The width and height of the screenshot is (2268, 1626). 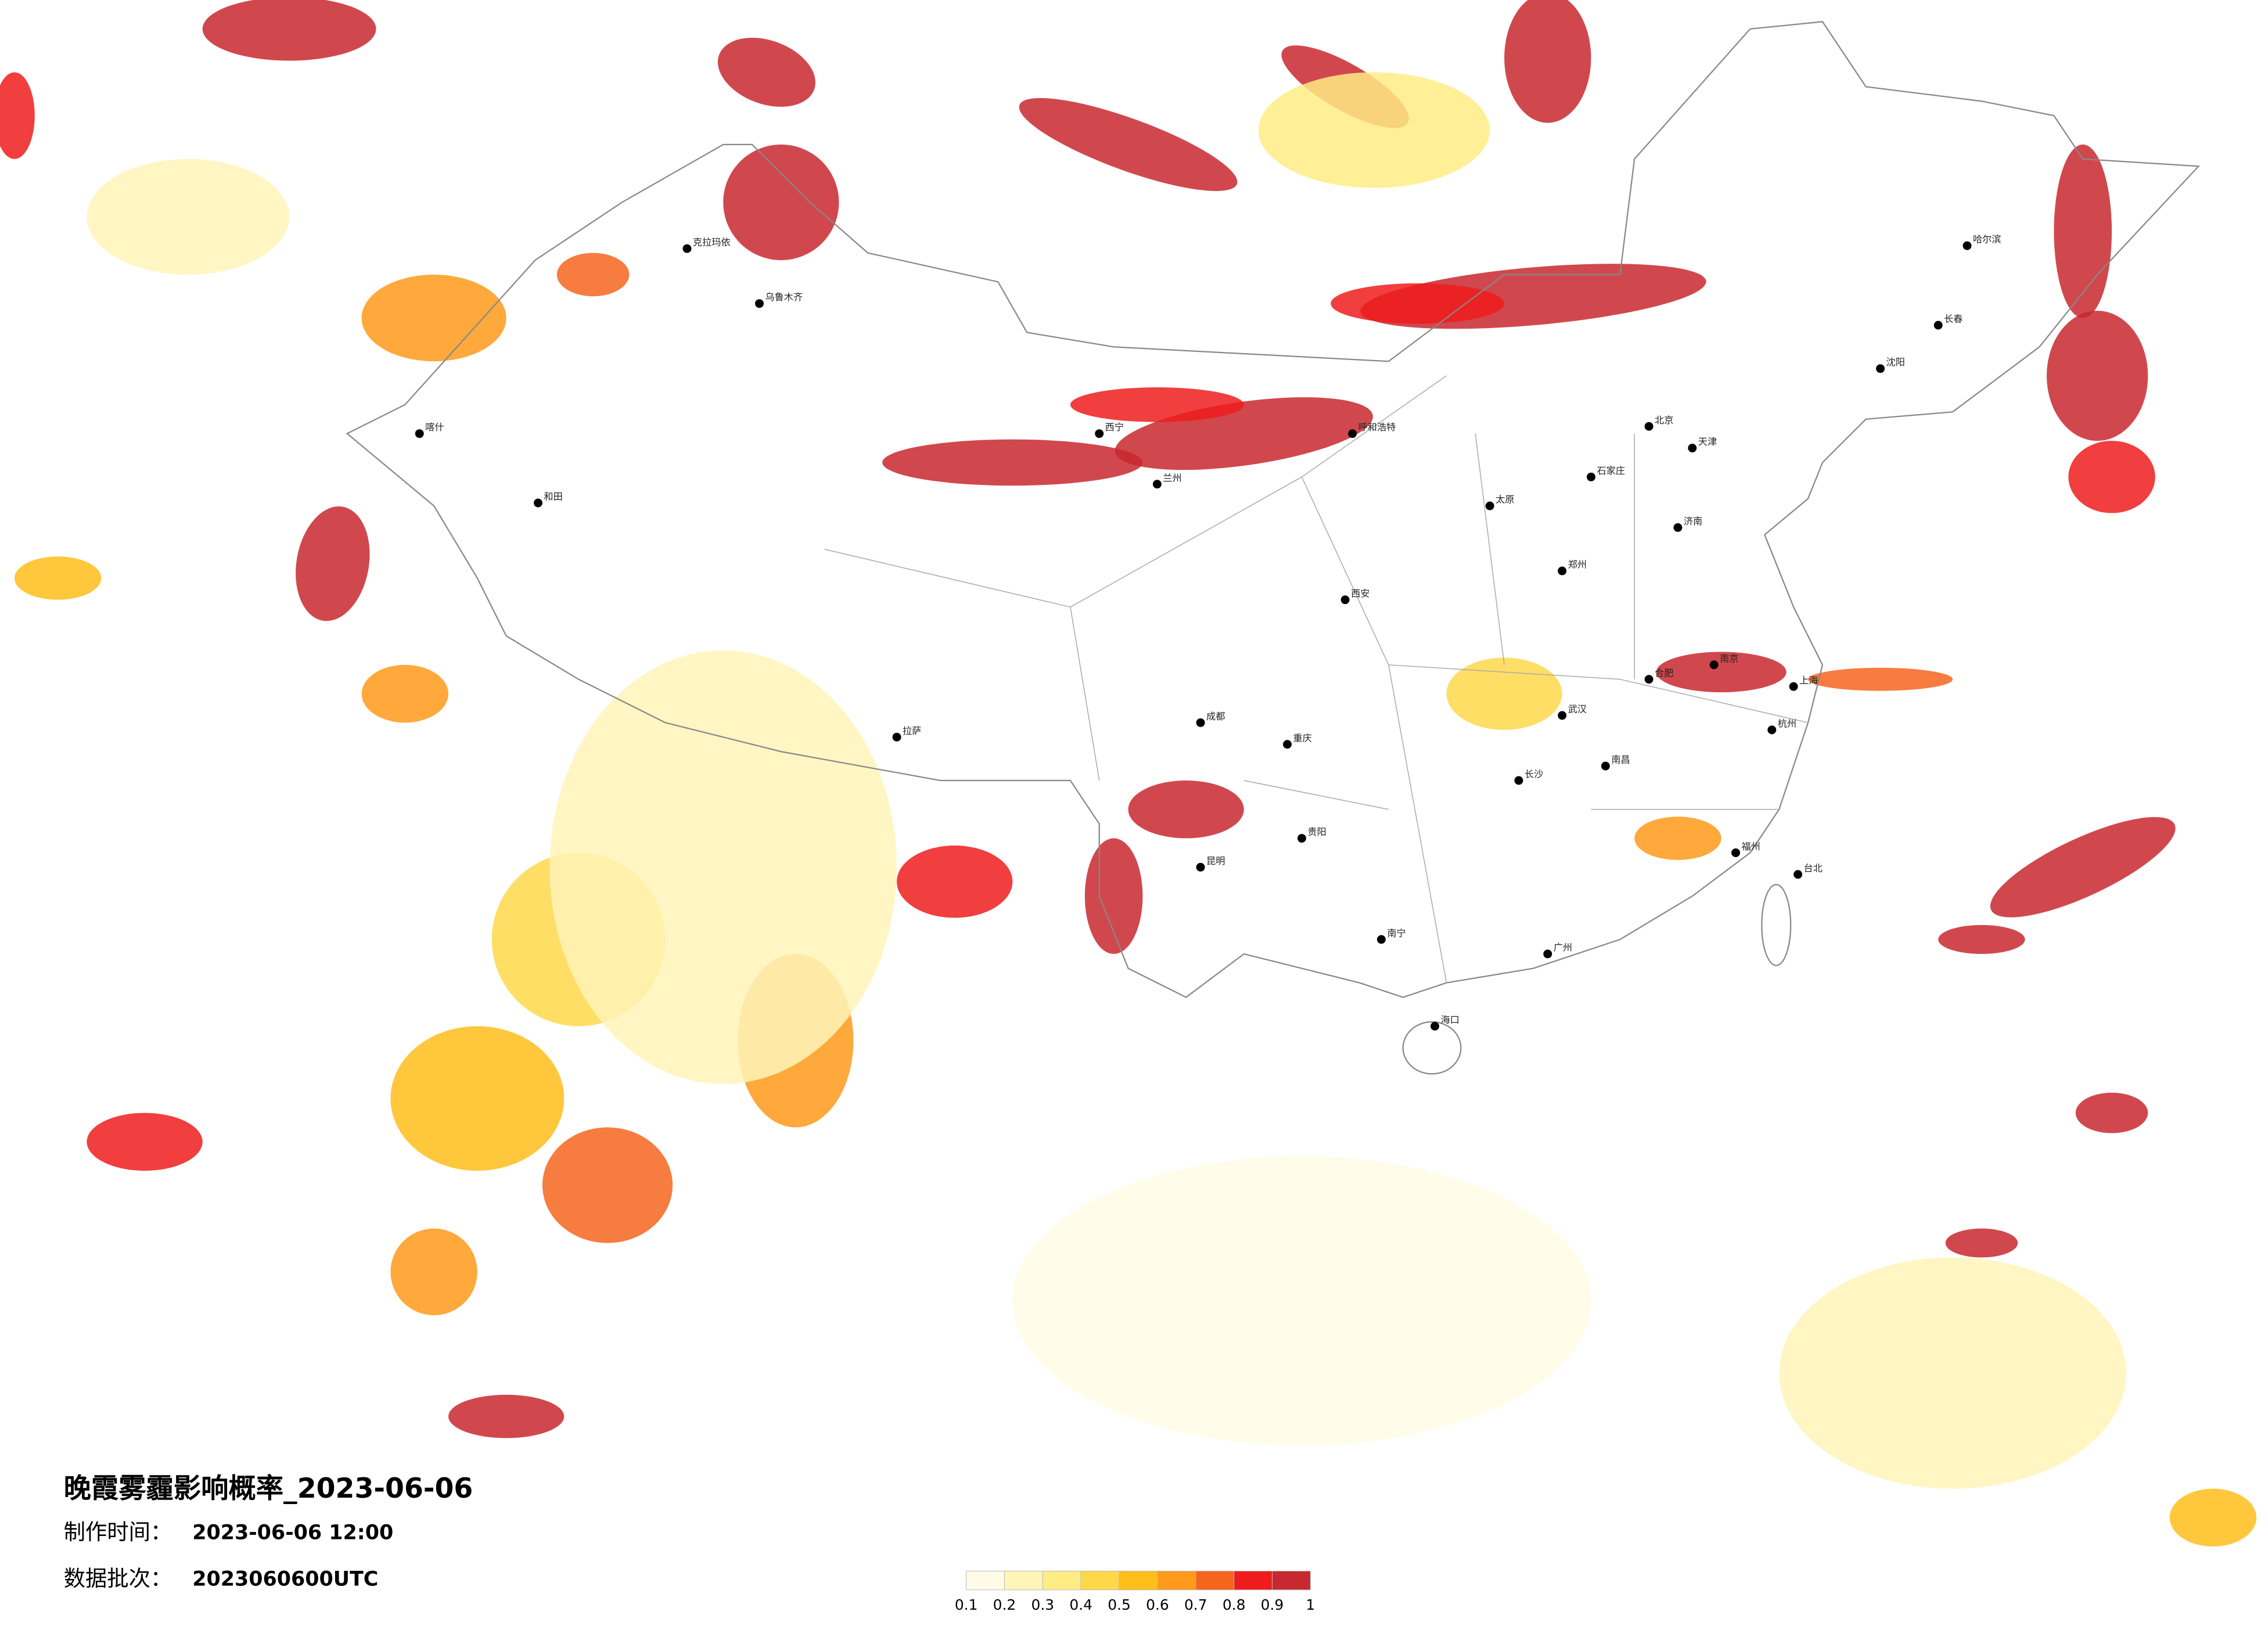 I want to click on city-label: 沈阳, so click(x=1895, y=362).